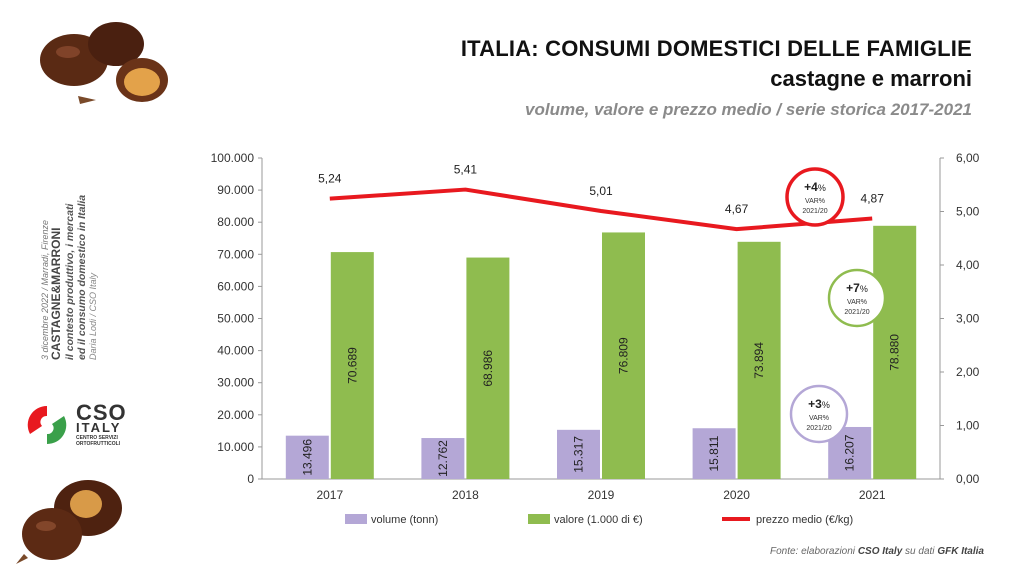 This screenshot has height=576, width=1024. What do you see at coordinates (465, 495) in the screenshot?
I see `x-tick-label: 2018` at bounding box center [465, 495].